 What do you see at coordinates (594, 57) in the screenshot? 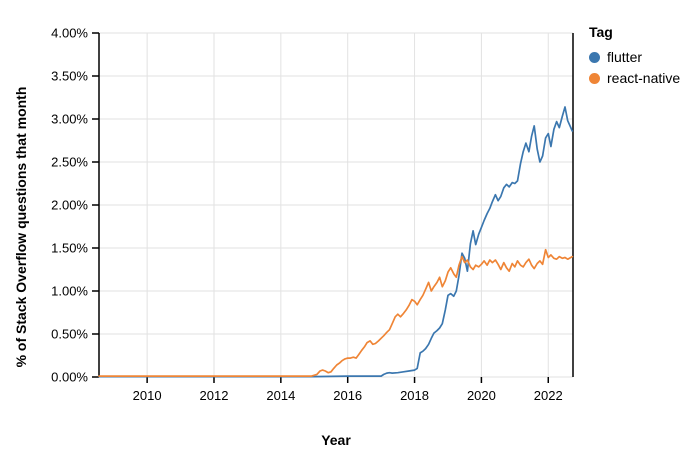
I see `flutter-series-dot-icon` at bounding box center [594, 57].